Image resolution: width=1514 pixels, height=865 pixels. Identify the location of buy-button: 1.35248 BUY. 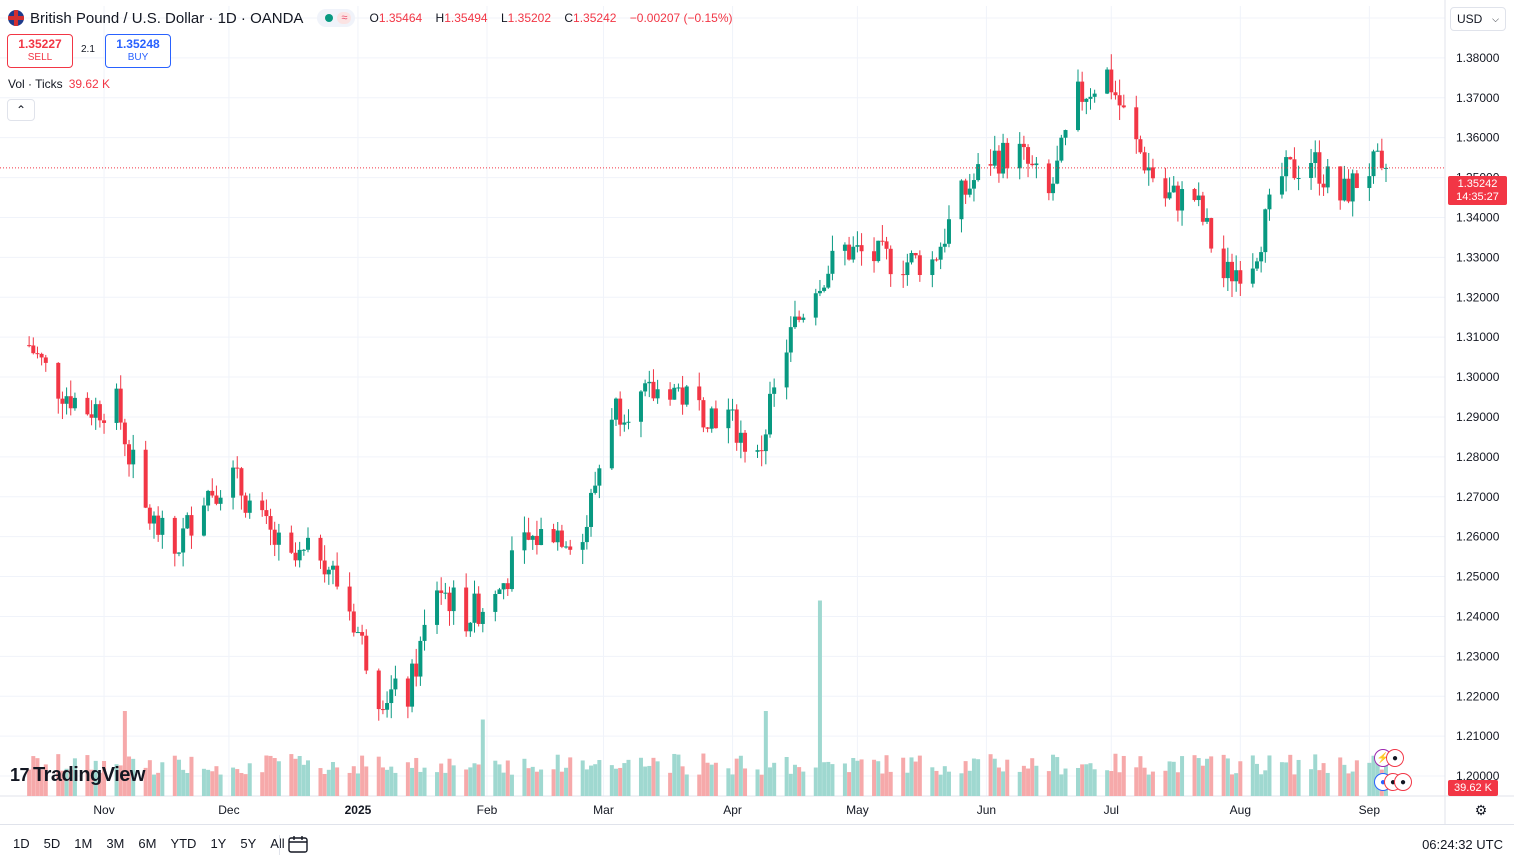
(138, 51).